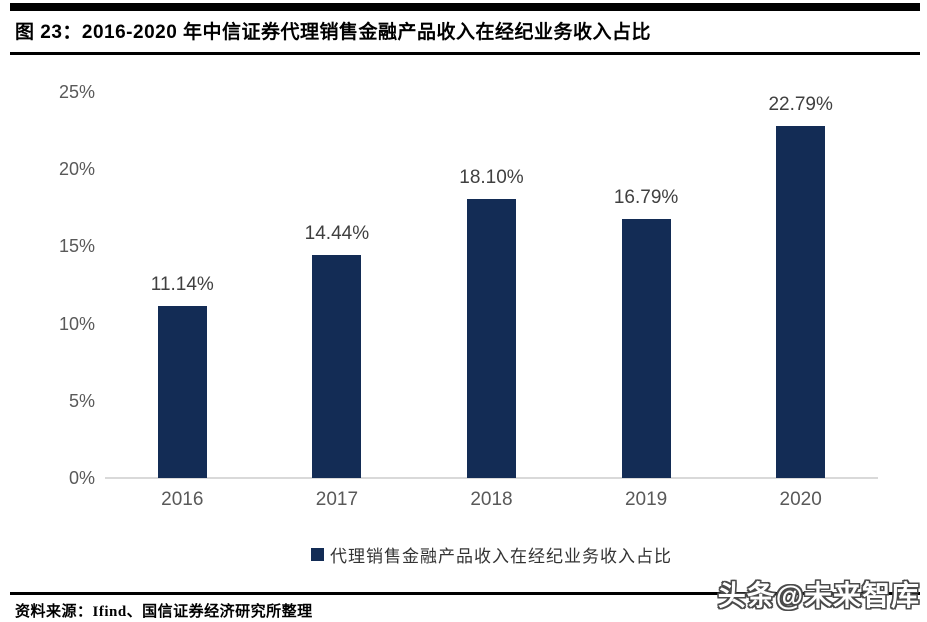 The image size is (927, 622). Describe the element at coordinates (337, 233) in the screenshot. I see `data-label-2017: 14.44%` at that location.